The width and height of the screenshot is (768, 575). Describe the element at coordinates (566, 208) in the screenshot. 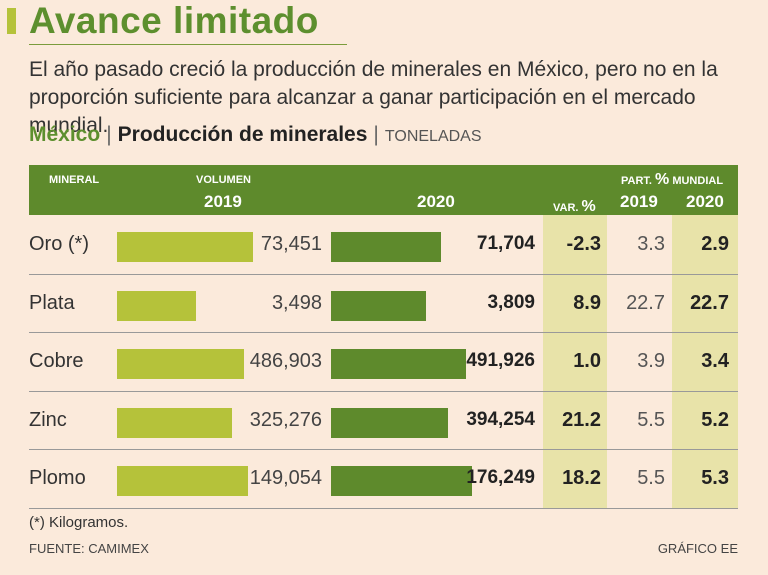

I see `col-var-label: VAR.` at that location.